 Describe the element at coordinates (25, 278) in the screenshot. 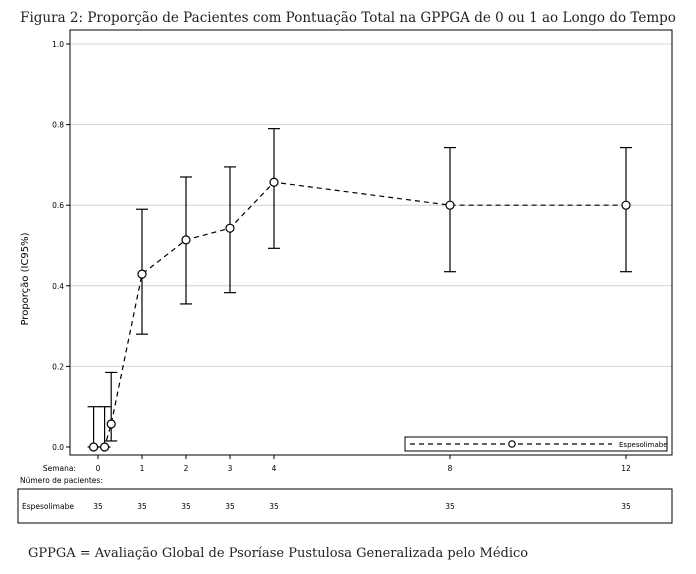

I see `y-axis-label: Proporção (IC95%)` at that location.